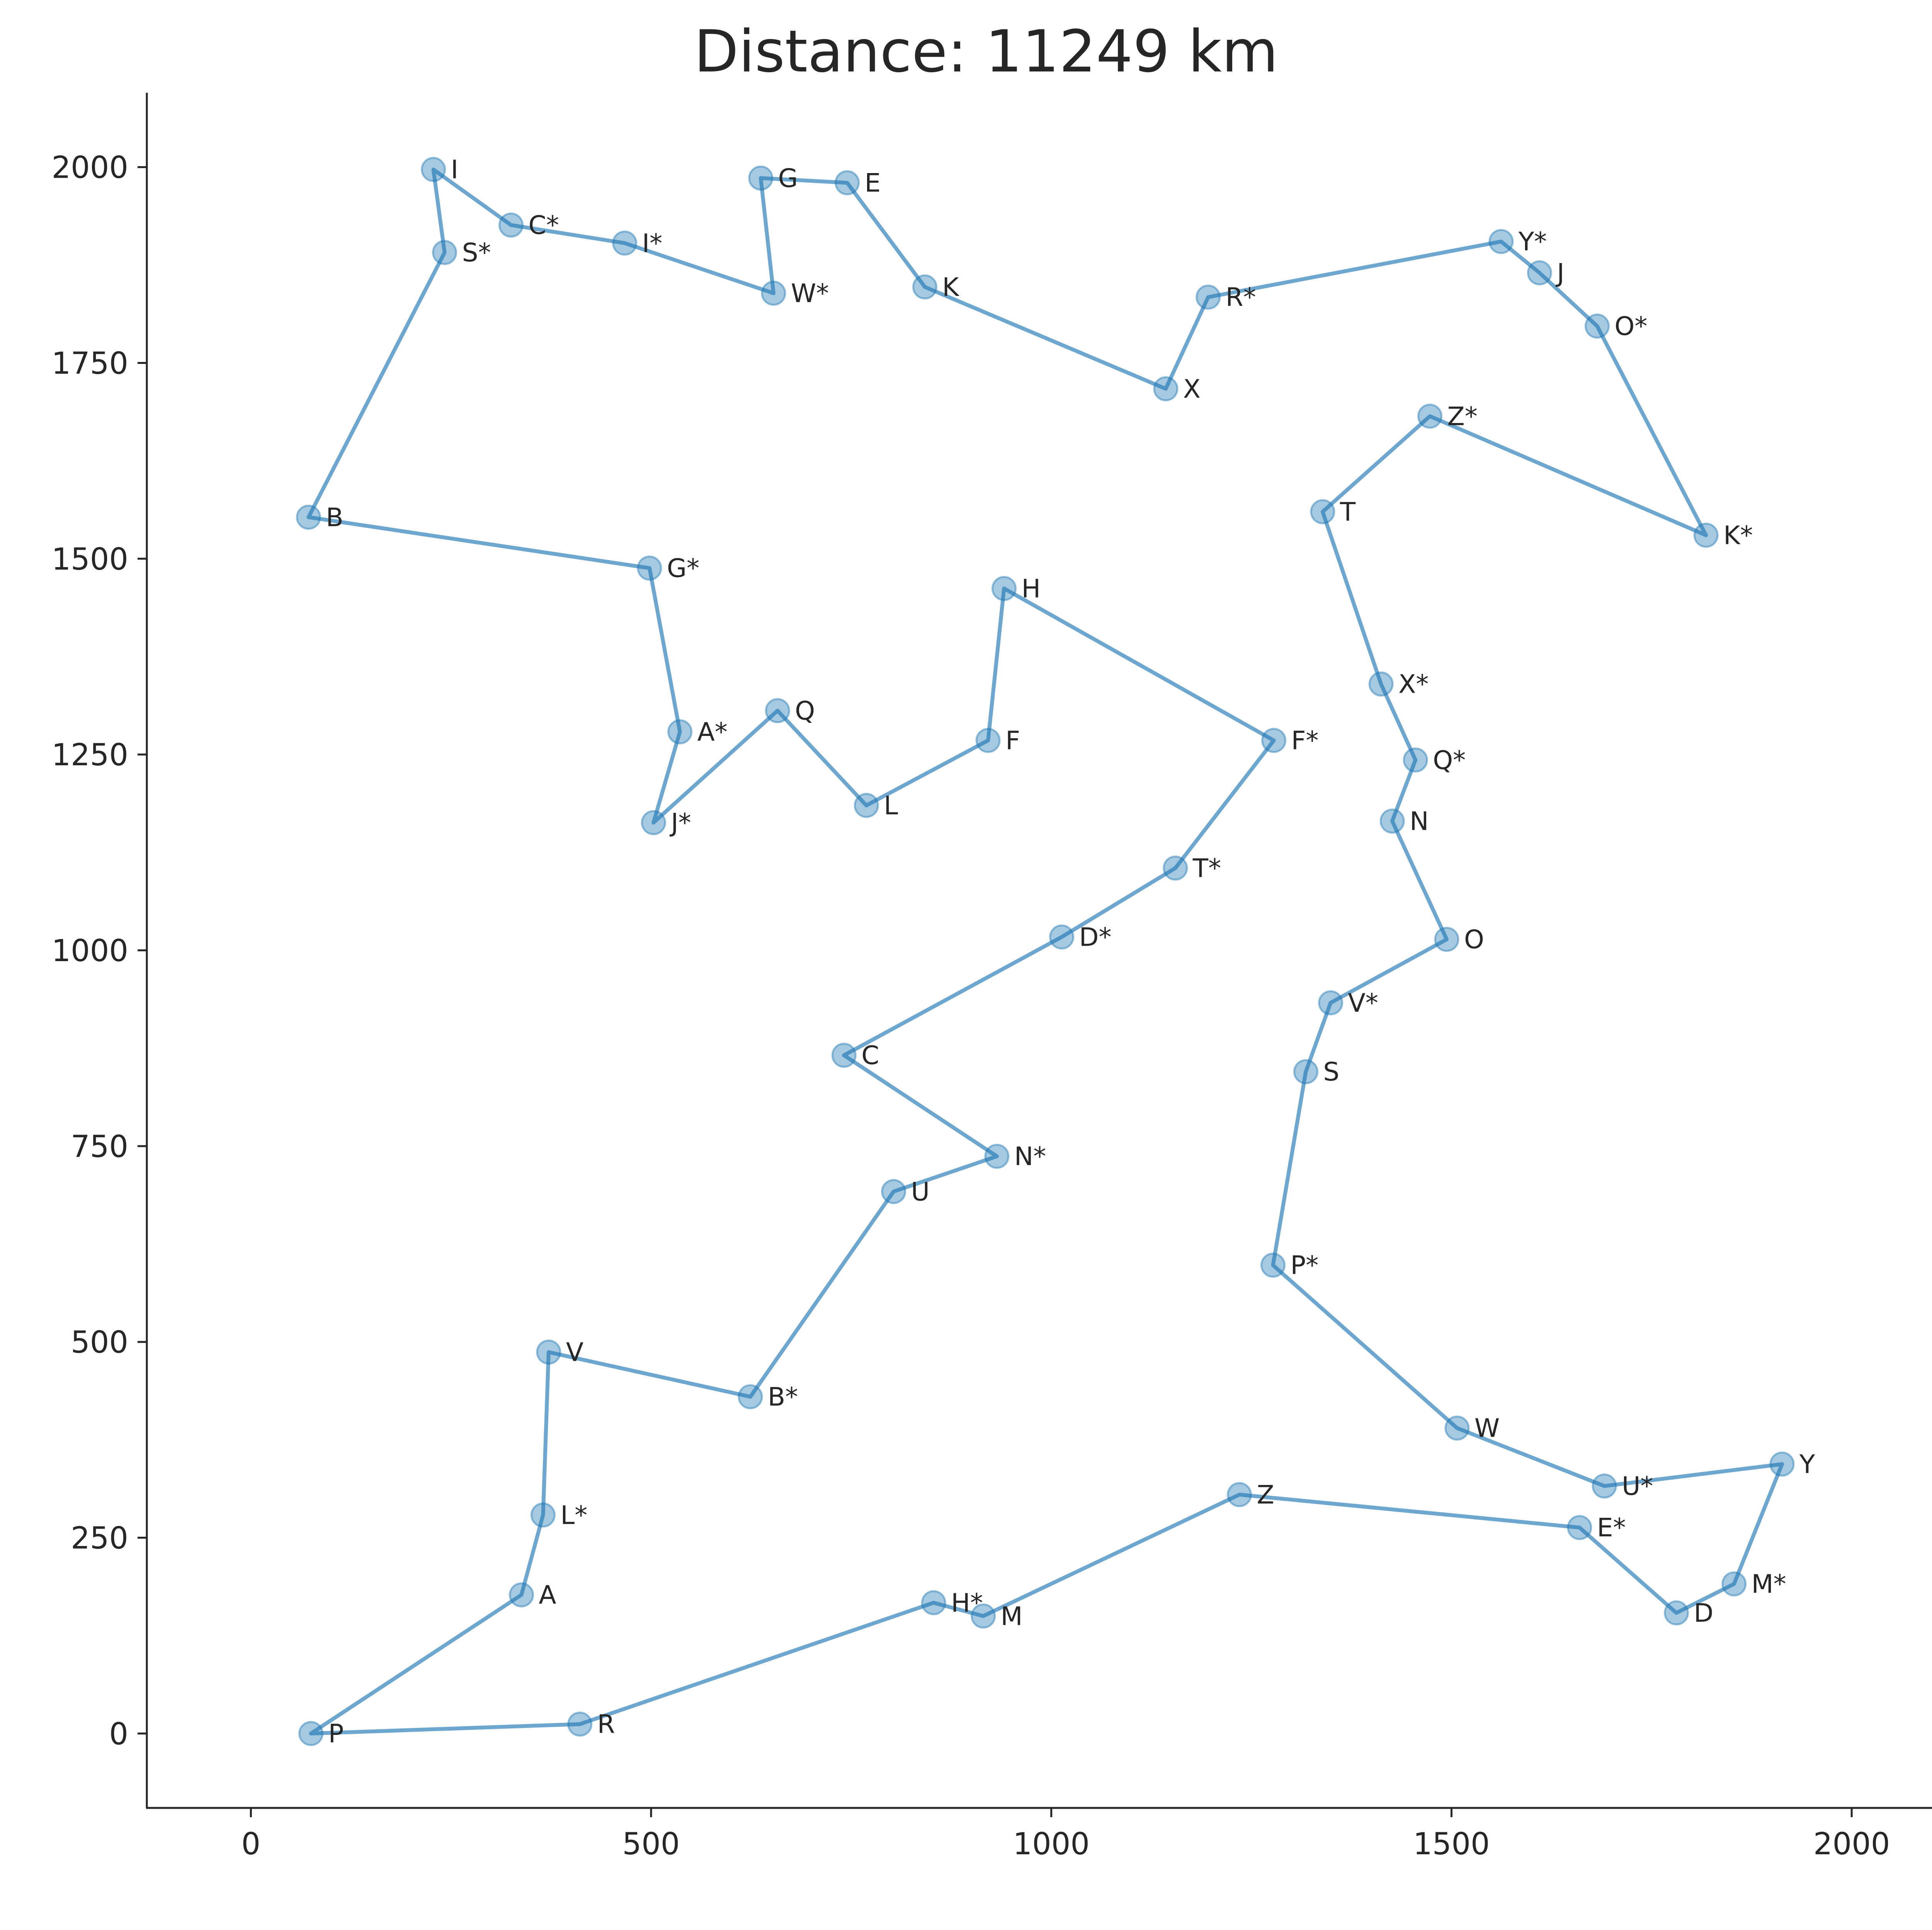  Describe the element at coordinates (683, 568) in the screenshot. I see `city-label: G*` at that location.